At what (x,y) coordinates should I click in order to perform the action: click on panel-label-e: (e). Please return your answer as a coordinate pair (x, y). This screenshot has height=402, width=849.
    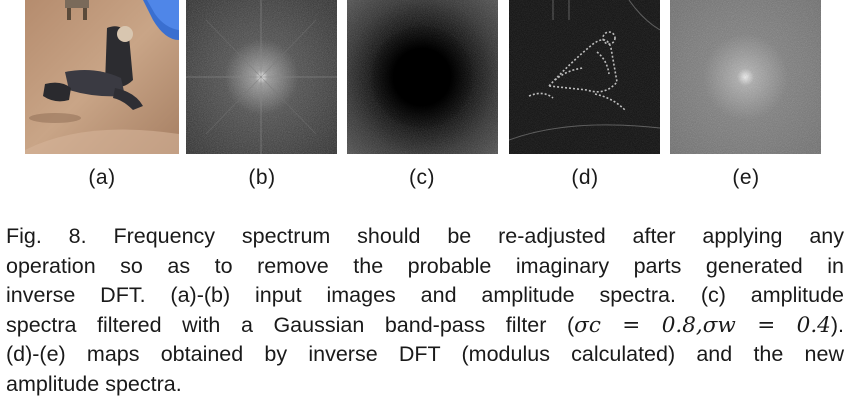
    Looking at the image, I should click on (746, 177).